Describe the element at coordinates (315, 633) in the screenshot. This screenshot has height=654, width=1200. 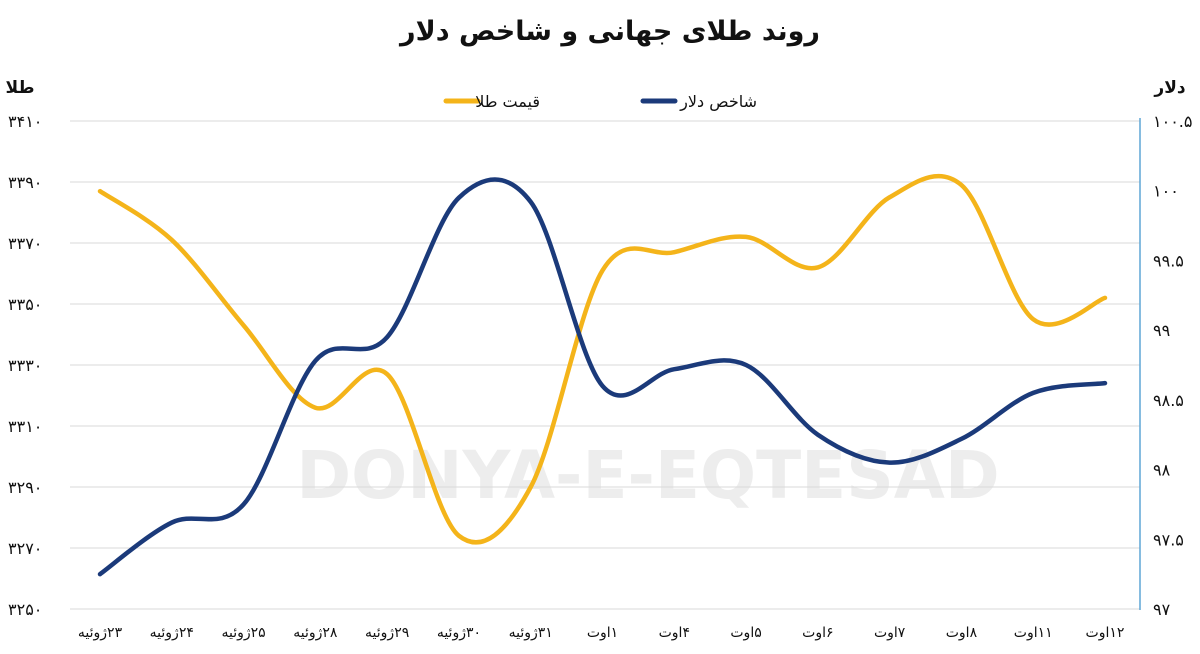
I see `x-tick-label: ۲۸ژوئیه` at that location.